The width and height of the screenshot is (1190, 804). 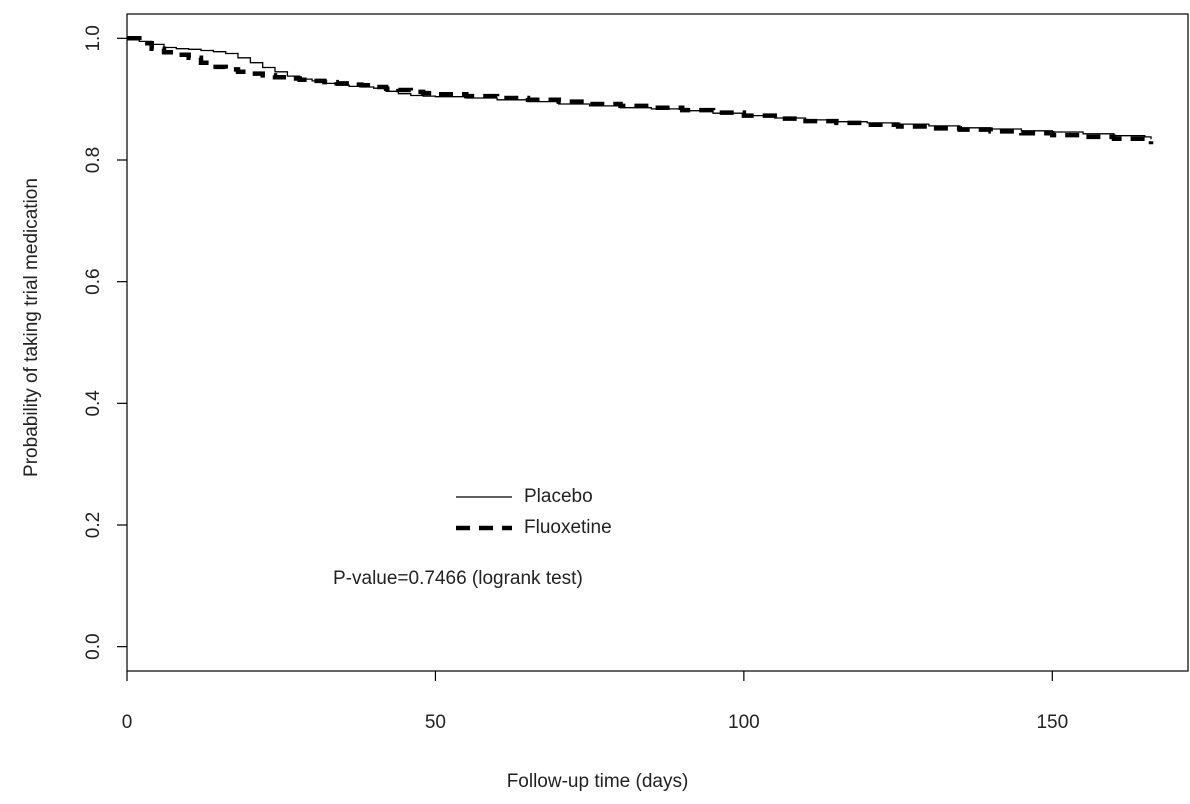 What do you see at coordinates (435, 722) in the screenshot?
I see `x-tick-label: 50` at bounding box center [435, 722].